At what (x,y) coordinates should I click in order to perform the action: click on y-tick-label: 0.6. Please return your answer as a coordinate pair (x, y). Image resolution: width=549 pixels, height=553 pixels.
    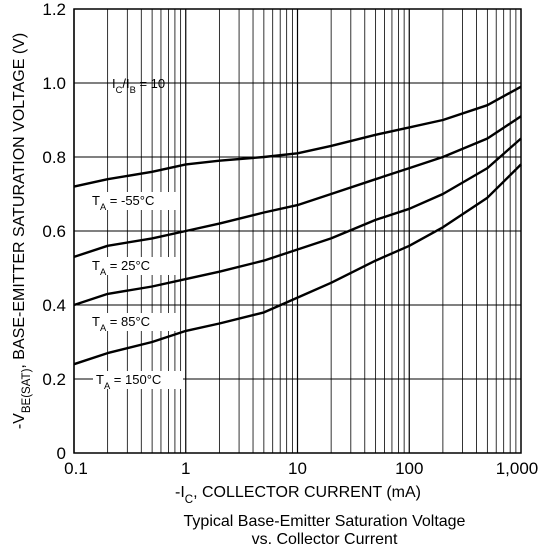
    Looking at the image, I should click on (54, 231).